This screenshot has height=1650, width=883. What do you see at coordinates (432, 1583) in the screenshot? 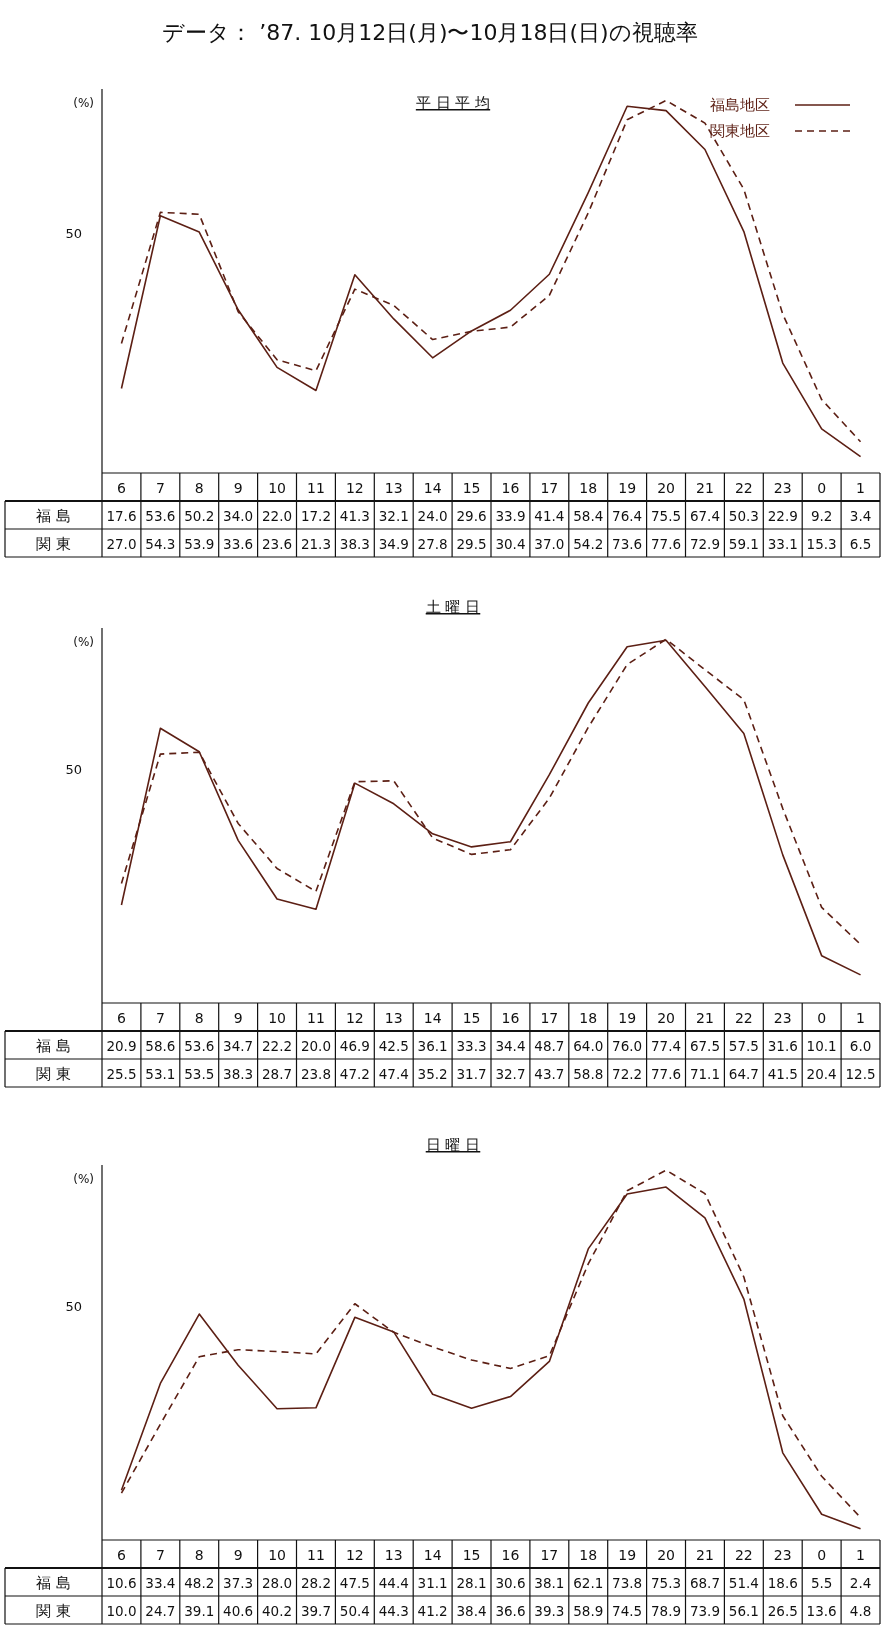
I see `data-label: 31.1` at bounding box center [432, 1583].